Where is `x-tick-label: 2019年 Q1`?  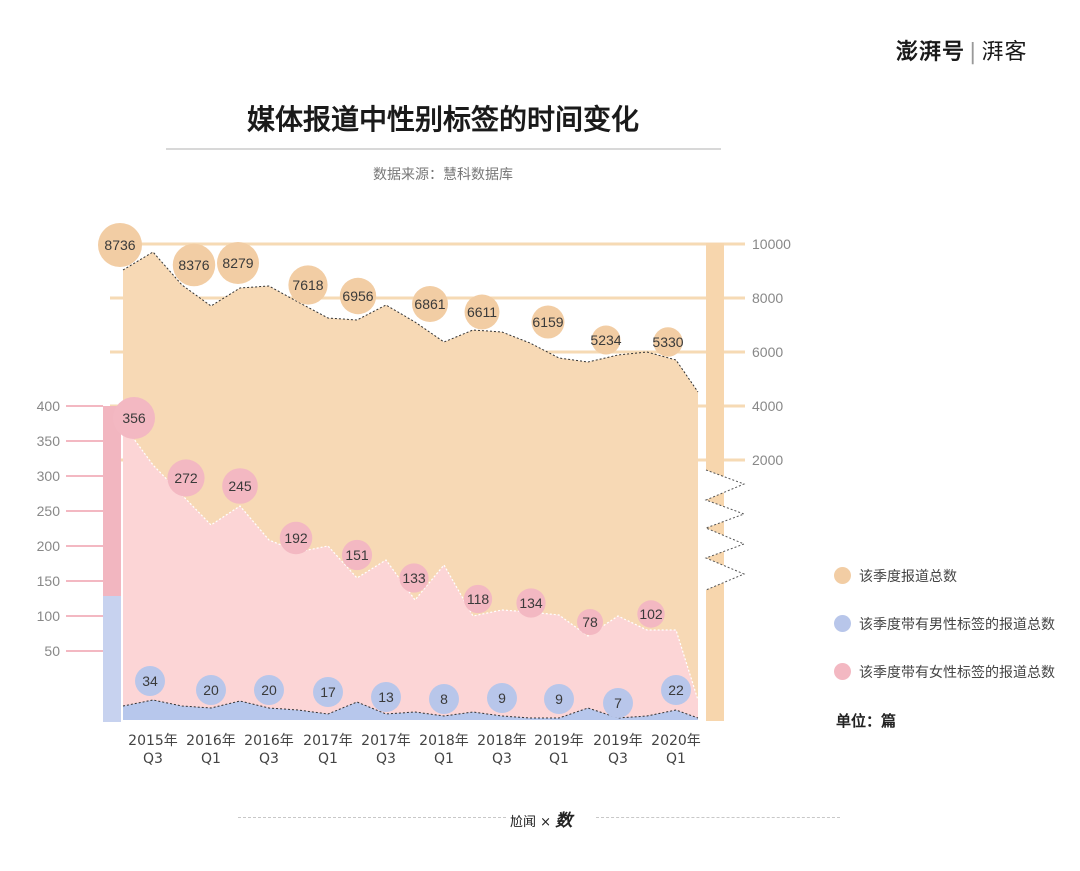 x-tick-label: 2019年 Q1 is located at coordinates (559, 750).